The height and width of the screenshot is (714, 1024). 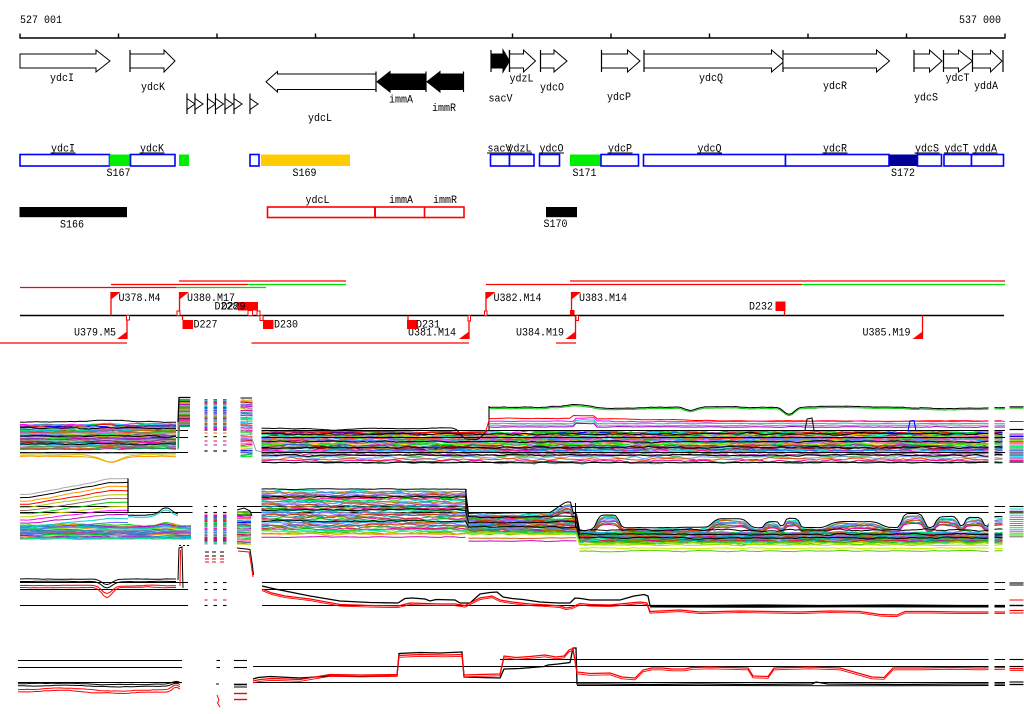 I want to click on svg-text: D228, so click(x=227, y=308).